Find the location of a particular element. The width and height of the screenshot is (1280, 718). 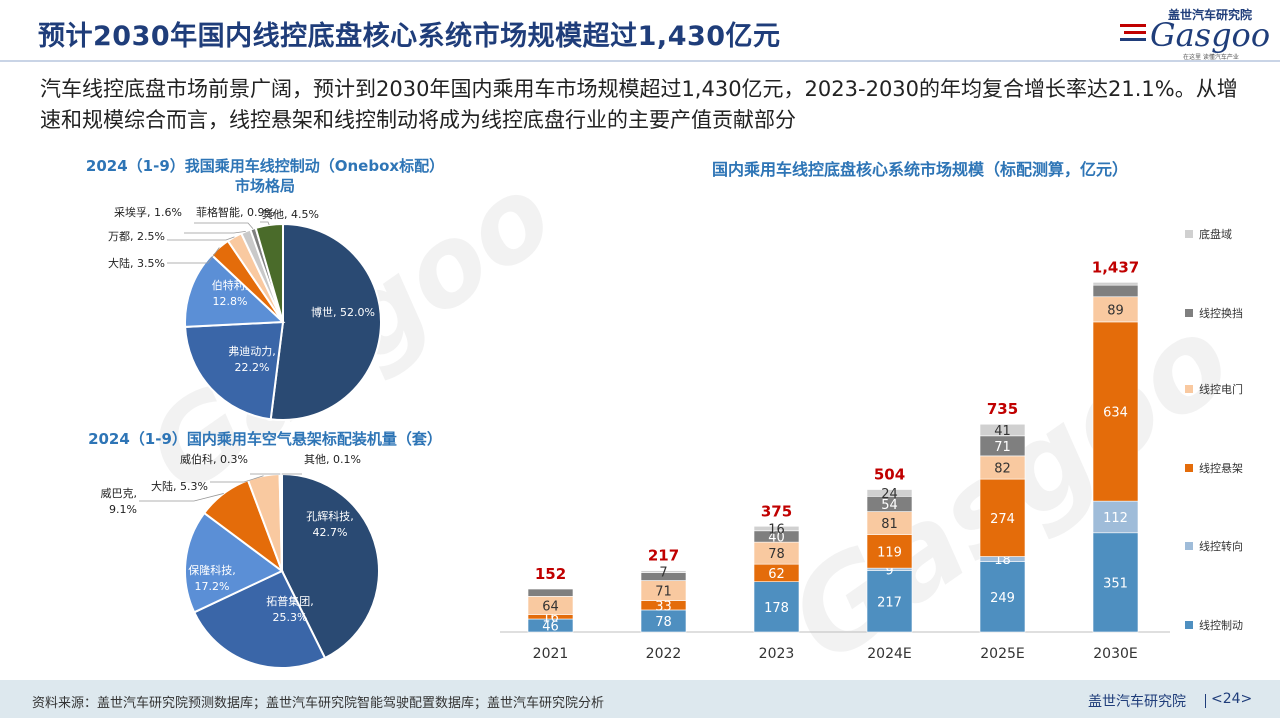

data-label-2030E-线控转向: 112 is located at coordinates (1115, 518).